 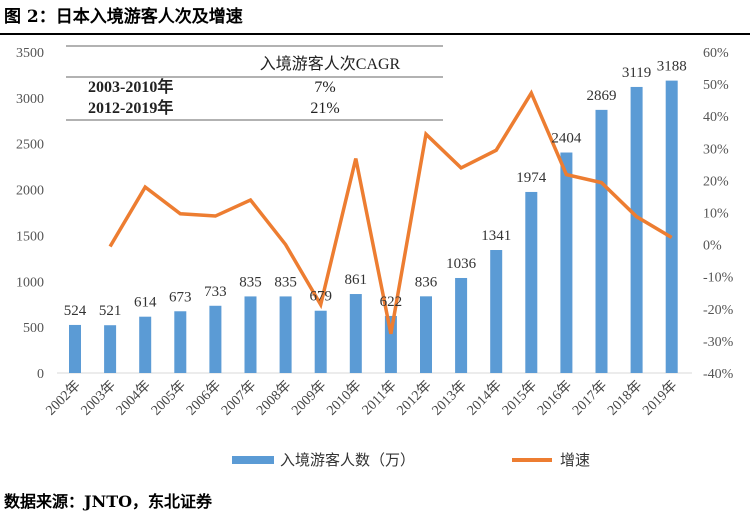 I want to click on x-axis-tick: 2012年, so click(x=414, y=398).